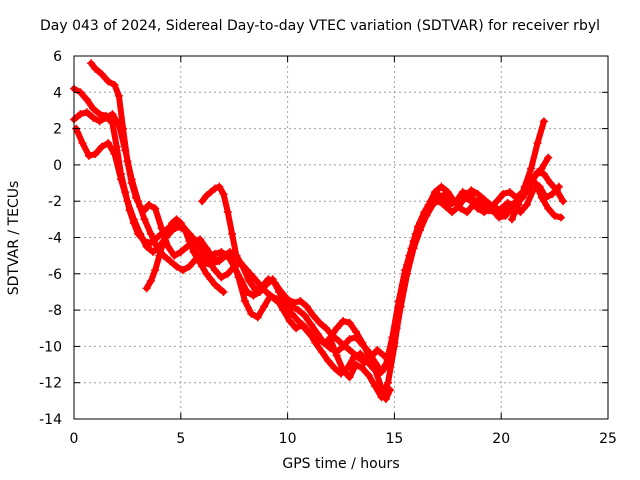 The height and width of the screenshot is (480, 640). What do you see at coordinates (55, 275) in the screenshot?
I see `y-tick-label: -6` at bounding box center [55, 275].